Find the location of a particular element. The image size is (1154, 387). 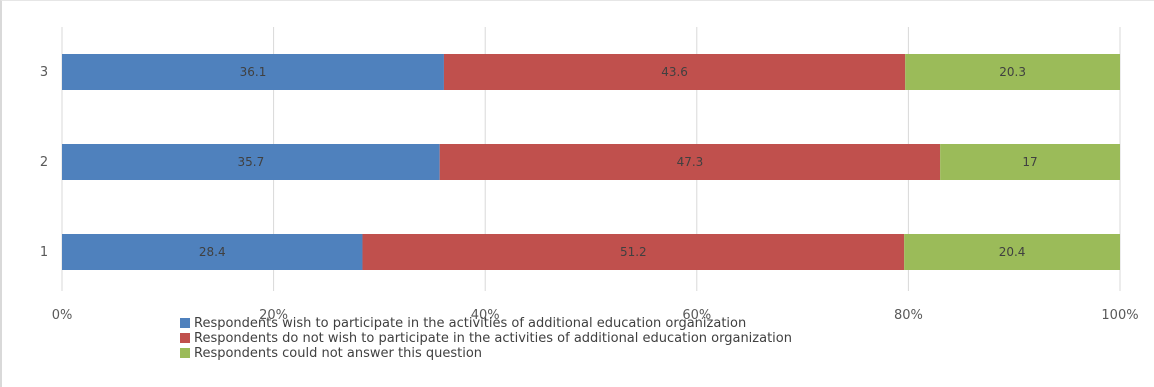

data-label: 28.4 is located at coordinates (212, 252).